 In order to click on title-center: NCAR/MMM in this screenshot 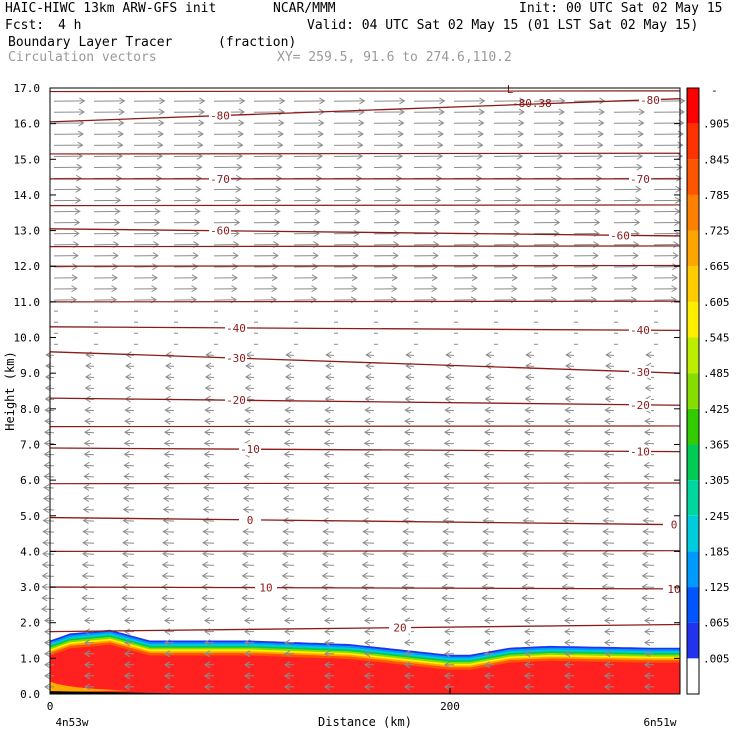, I will do `click(304, 8)`.